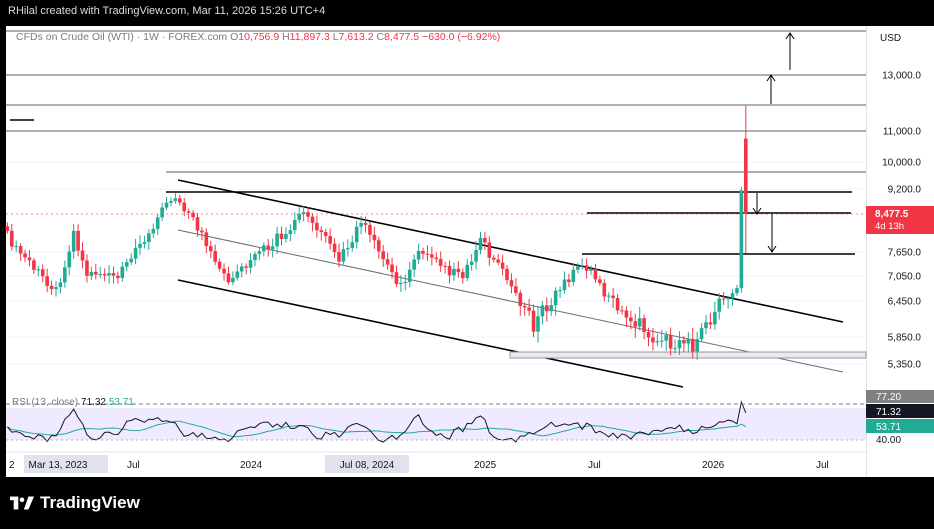 This screenshot has height=529, width=934. What do you see at coordinates (251, 465) in the screenshot?
I see `time-tick-label: 2024` at bounding box center [251, 465].